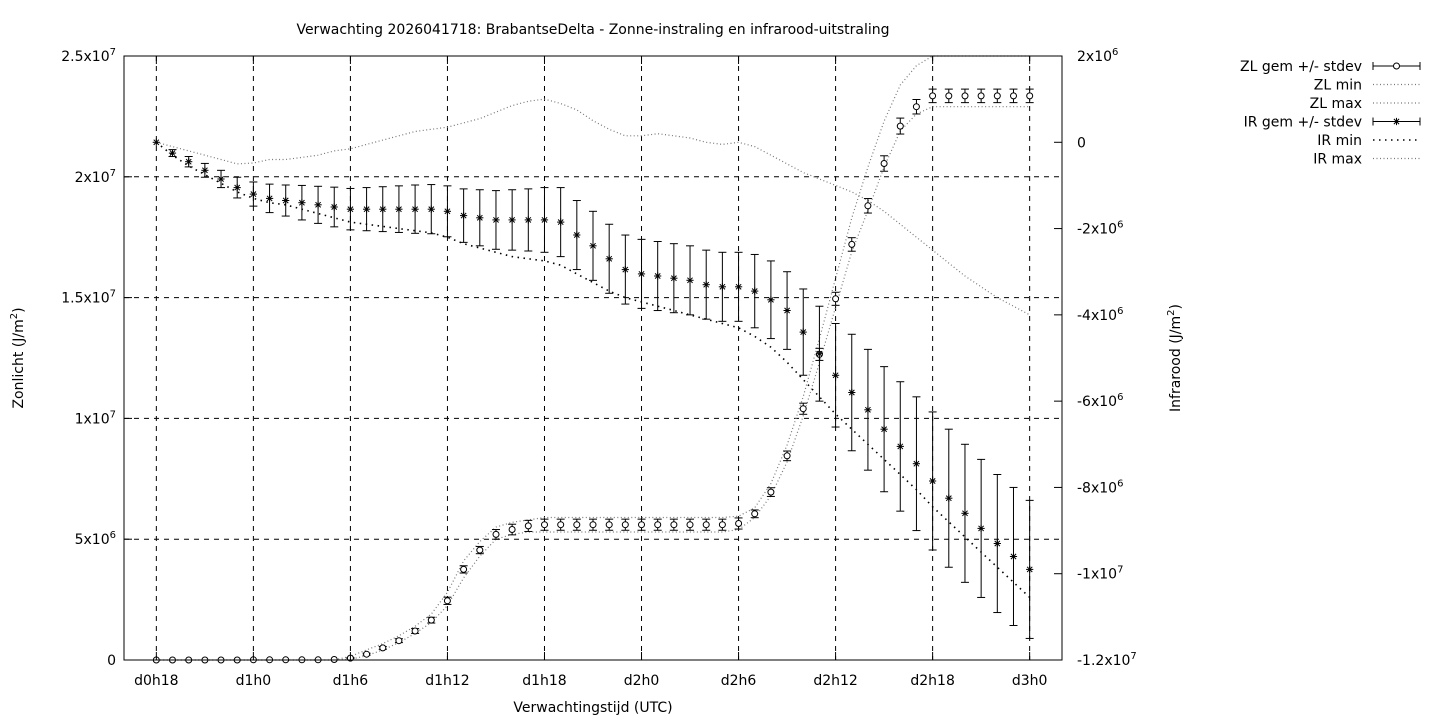 The width and height of the screenshot is (1440, 720). Describe the element at coordinates (642, 681) in the screenshot. I see `x-tick-label: d2h0` at that location.